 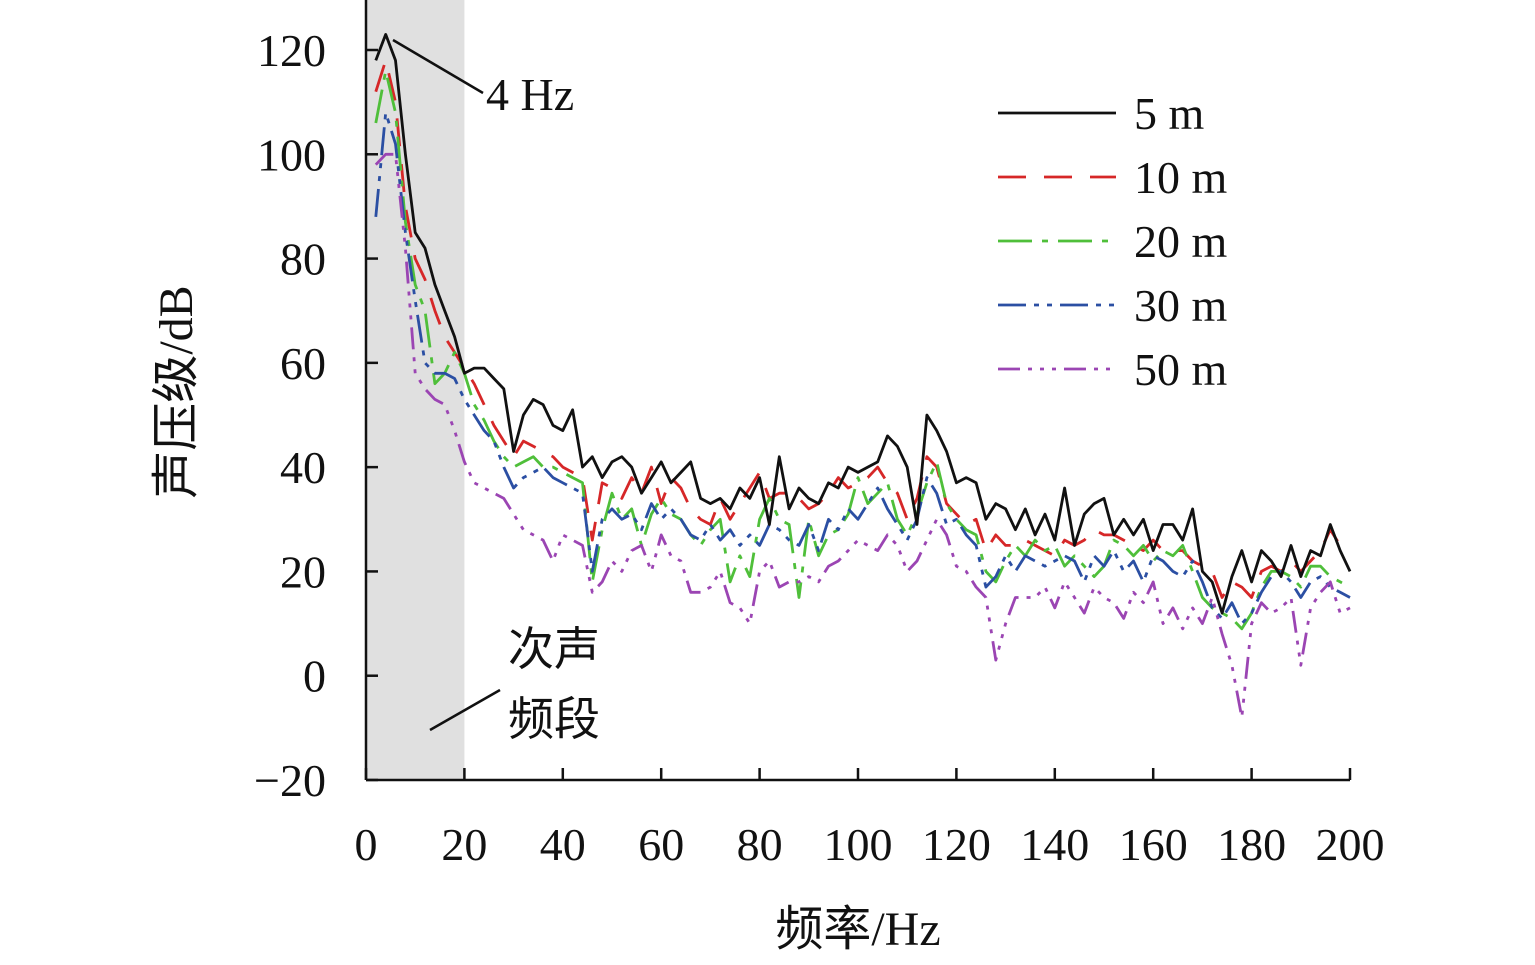 I want to click on band-label-line2: 频段, so click(x=554, y=719).